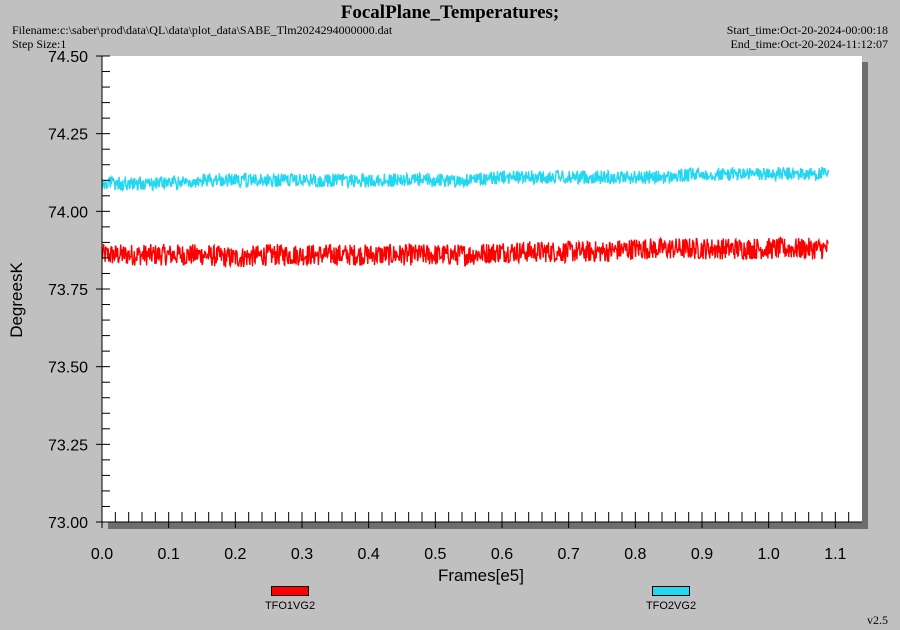  I want to click on chart-title: FocalPlane_Temperatures;, so click(450, 12).